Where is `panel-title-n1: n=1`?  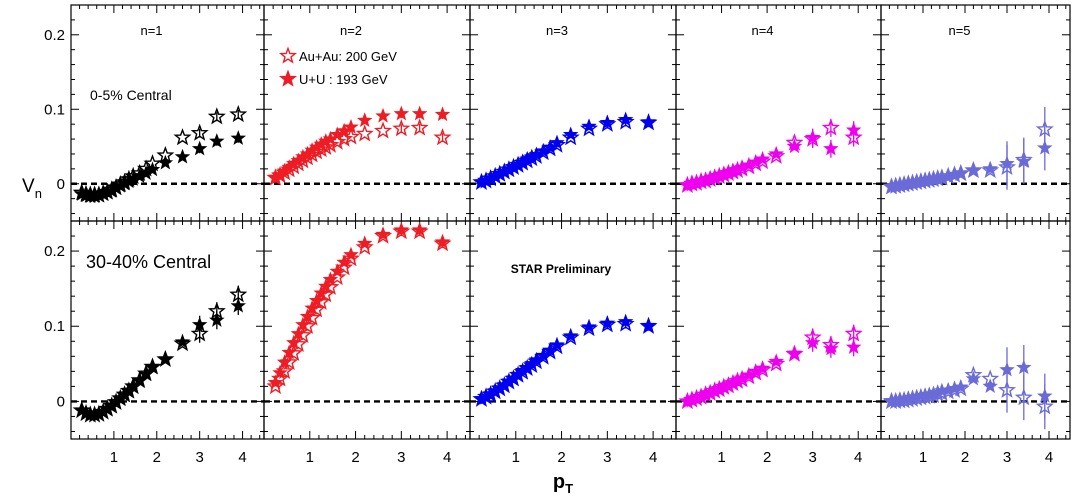 panel-title-n1: n=1 is located at coordinates (151, 30).